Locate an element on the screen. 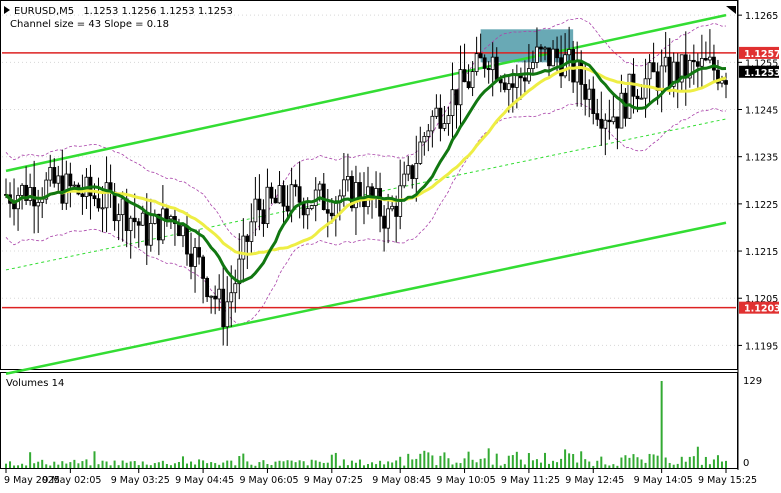 The height and width of the screenshot is (493, 781). scroll-marker-icon is located at coordinates (731, 10).